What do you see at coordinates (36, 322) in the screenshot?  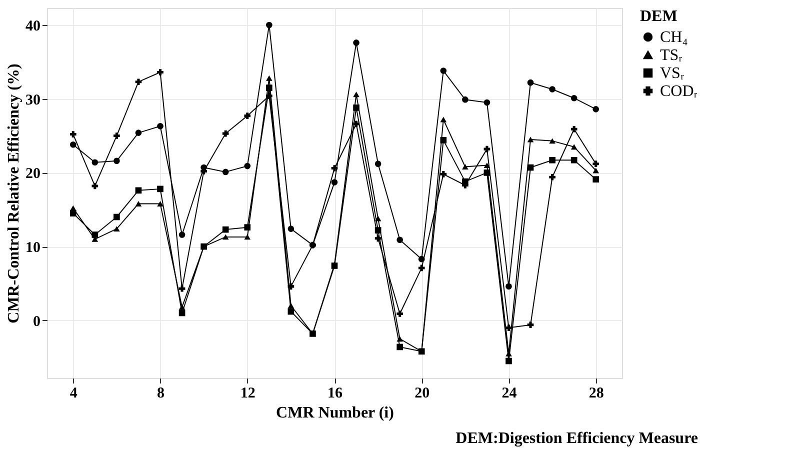 I see `y-tick-label: 0` at bounding box center [36, 322].